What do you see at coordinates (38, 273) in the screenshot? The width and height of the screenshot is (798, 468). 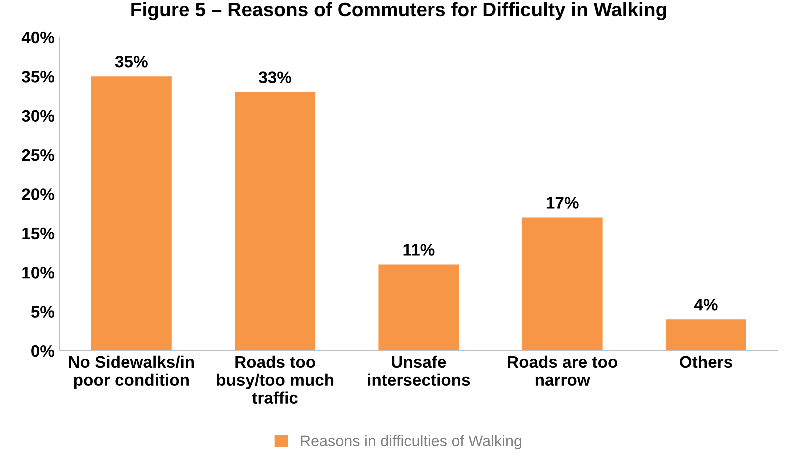 I see `y-tick-label: 10%` at bounding box center [38, 273].